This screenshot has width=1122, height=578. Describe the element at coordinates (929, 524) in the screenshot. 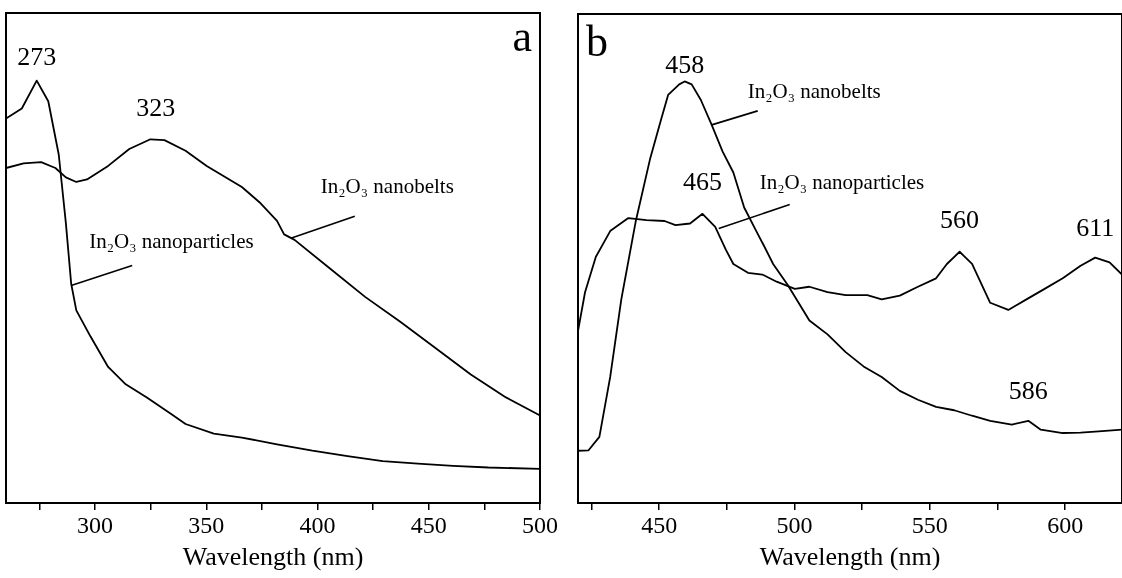

I see `x-tick-label: 550` at that location.